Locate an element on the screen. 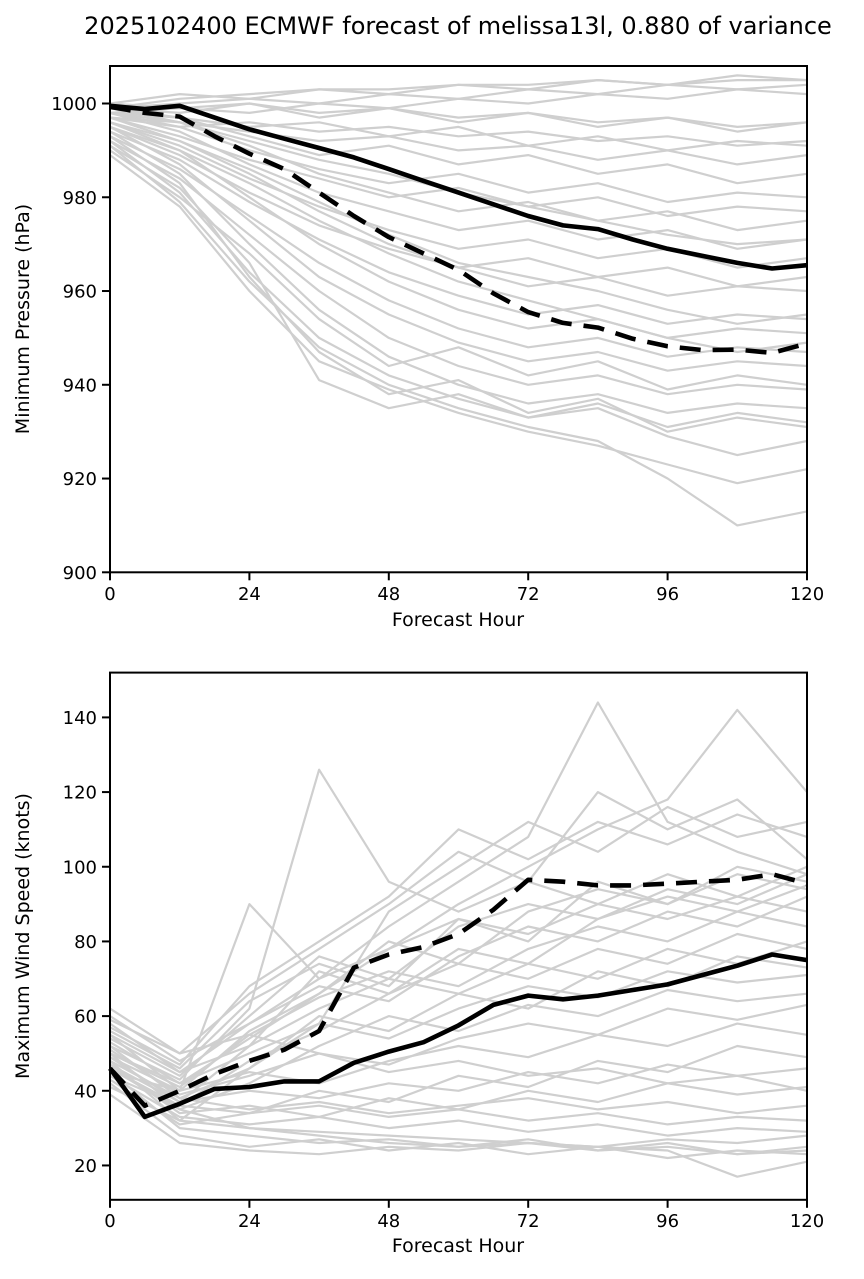 The height and width of the screenshot is (1279, 864). wind-x-tick-label: 96 is located at coordinates (667, 1221).